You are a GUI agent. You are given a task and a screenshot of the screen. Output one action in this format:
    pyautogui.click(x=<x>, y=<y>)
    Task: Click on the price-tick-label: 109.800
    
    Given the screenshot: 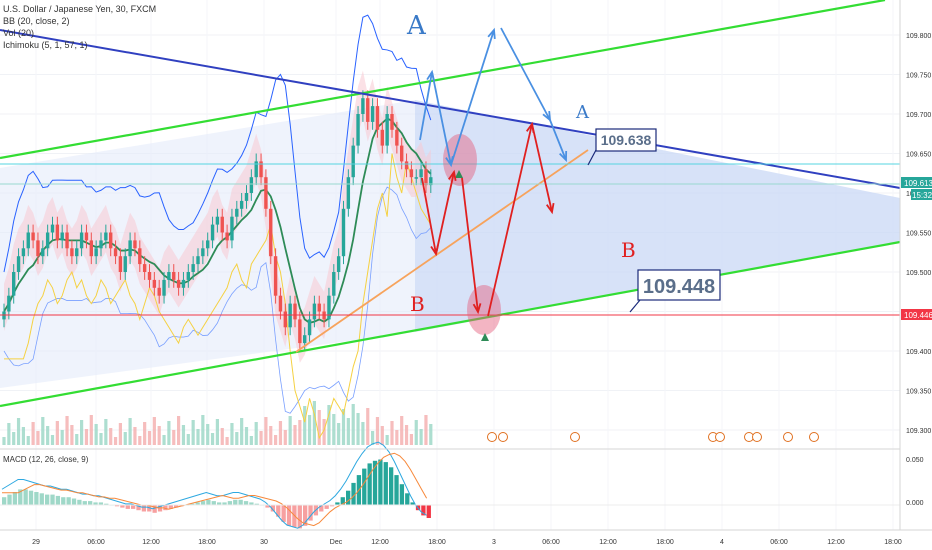 What is the action you would take?
    pyautogui.click(x=918, y=36)
    